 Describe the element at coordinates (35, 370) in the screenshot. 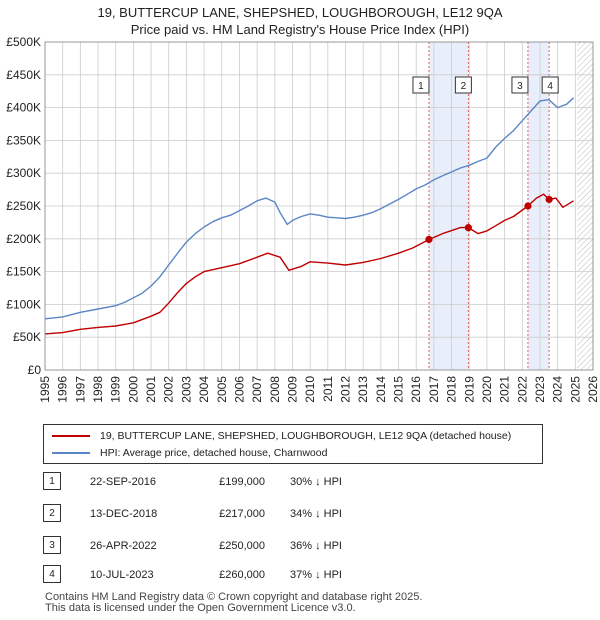

I see `y-tick-label: £0` at that location.